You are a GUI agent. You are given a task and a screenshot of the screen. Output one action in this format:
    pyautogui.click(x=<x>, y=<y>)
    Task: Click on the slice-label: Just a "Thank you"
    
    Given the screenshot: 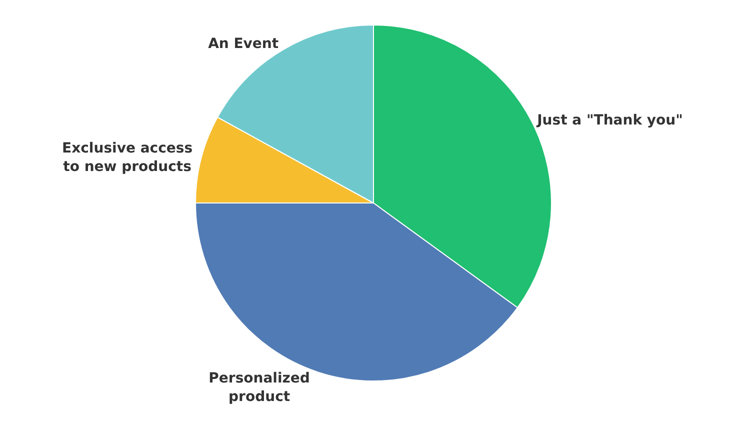 What is the action you would take?
    pyautogui.click(x=609, y=120)
    